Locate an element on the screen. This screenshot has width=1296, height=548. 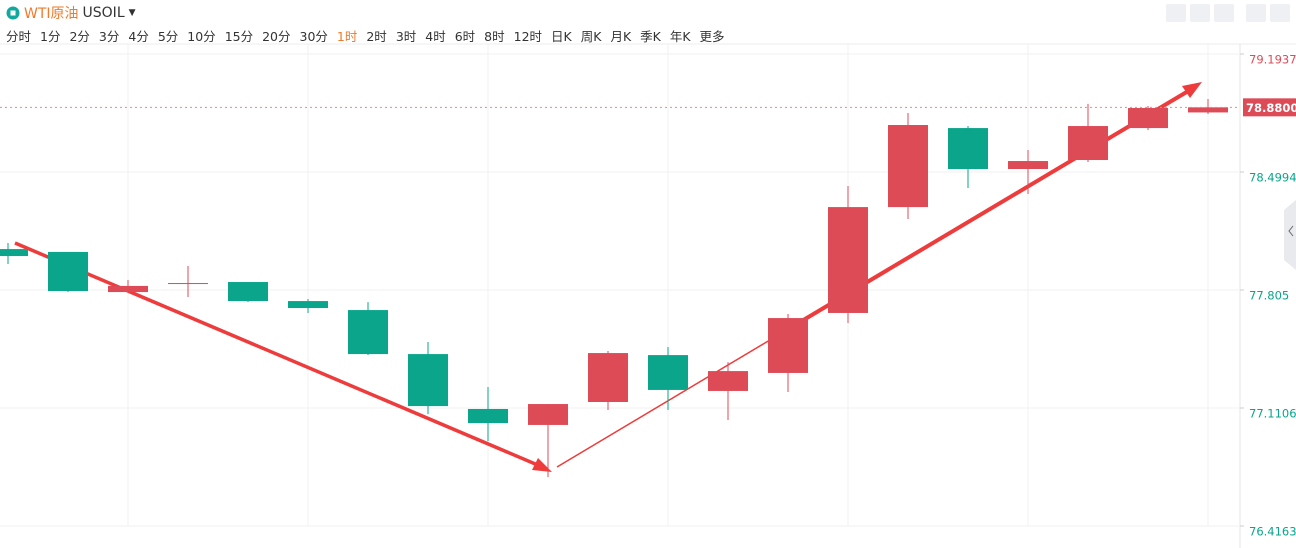
interval-button: 3分 is located at coordinates (109, 36).